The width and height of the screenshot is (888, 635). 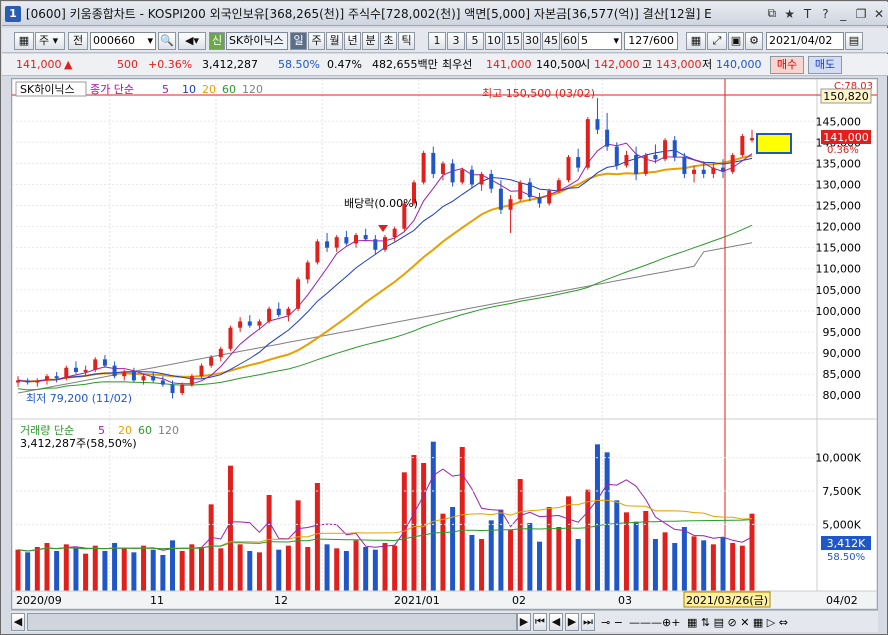 I want to click on stock-code-input: 000660 ▾, so click(x=123, y=41).